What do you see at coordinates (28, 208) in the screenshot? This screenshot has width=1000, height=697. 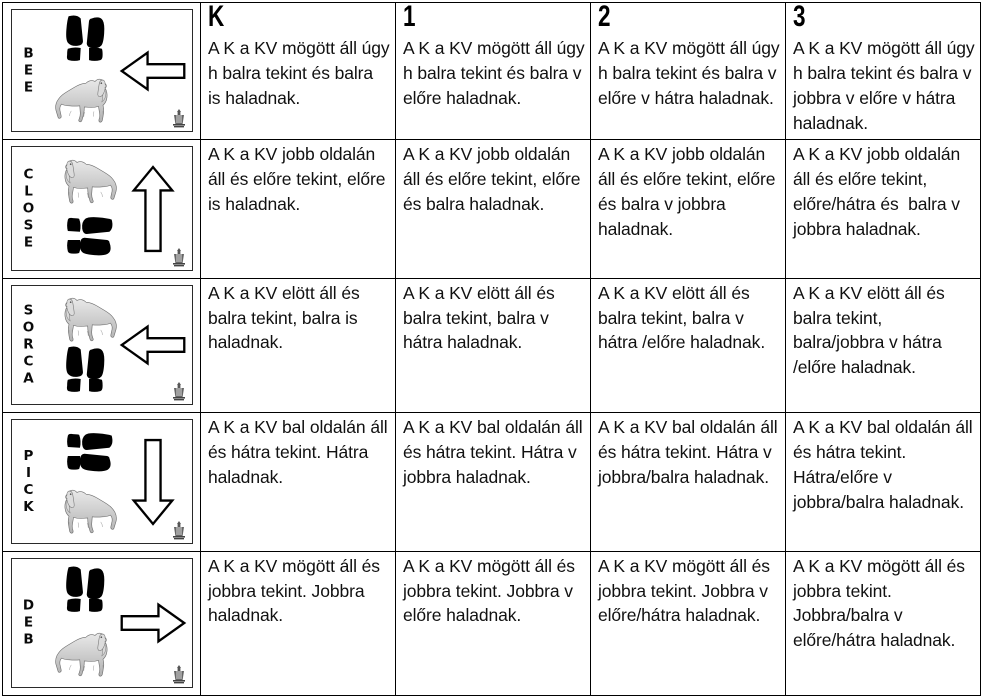 I see `sign-label-letter: O` at bounding box center [28, 208].